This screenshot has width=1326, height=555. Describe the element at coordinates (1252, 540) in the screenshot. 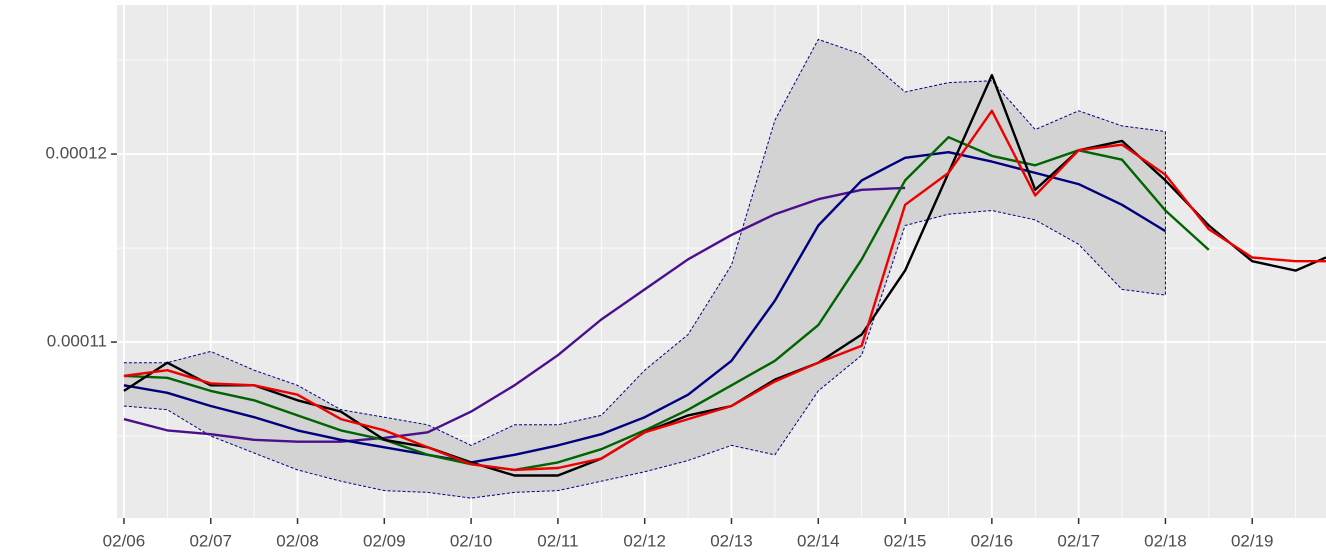

I see `x-tick-label: 02/19` at that location.